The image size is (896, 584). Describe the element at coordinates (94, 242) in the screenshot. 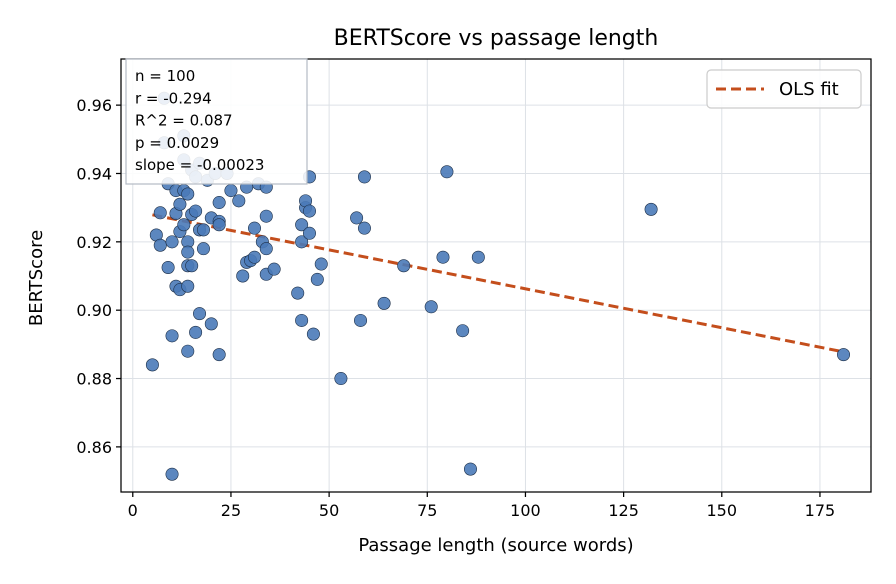

I see `y-tick-label: 0.92` at that location.